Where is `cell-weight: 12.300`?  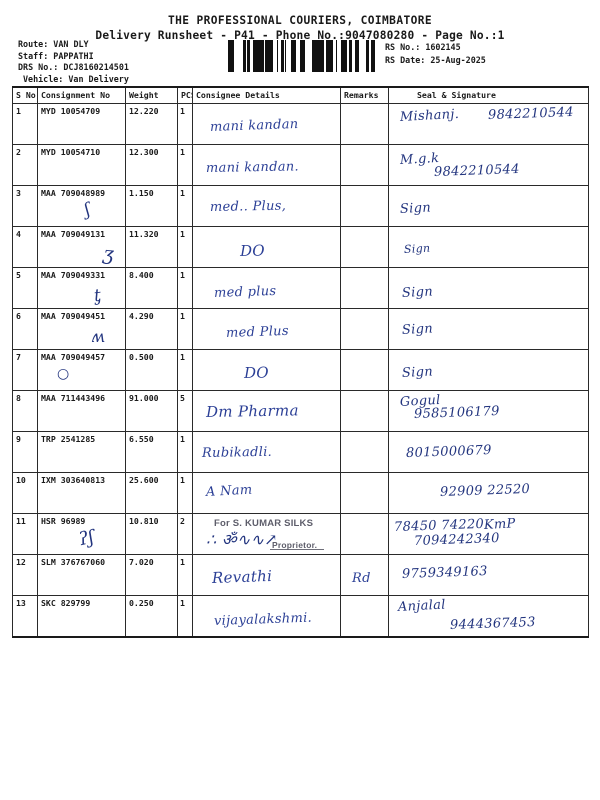
cell-weight: 12.300 is located at coordinates (151, 165).